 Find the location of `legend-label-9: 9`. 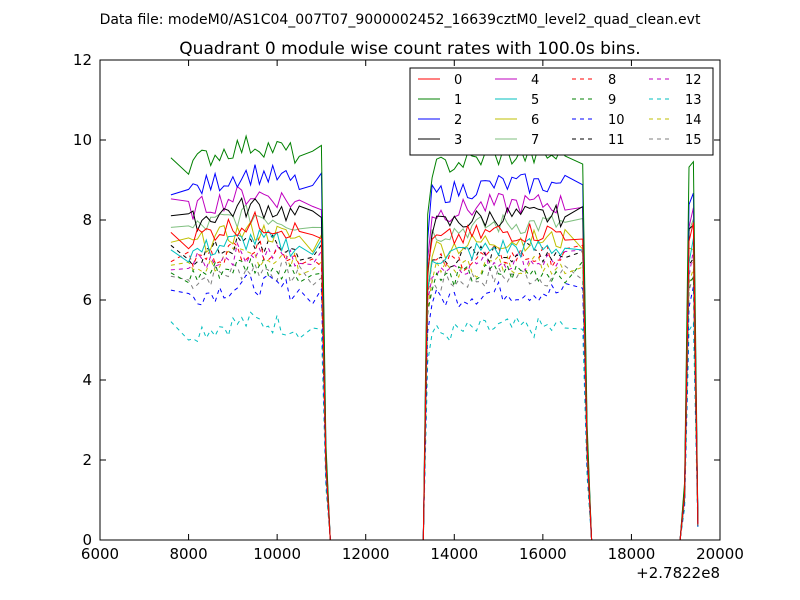

legend-label-9: 9 is located at coordinates (612, 100).